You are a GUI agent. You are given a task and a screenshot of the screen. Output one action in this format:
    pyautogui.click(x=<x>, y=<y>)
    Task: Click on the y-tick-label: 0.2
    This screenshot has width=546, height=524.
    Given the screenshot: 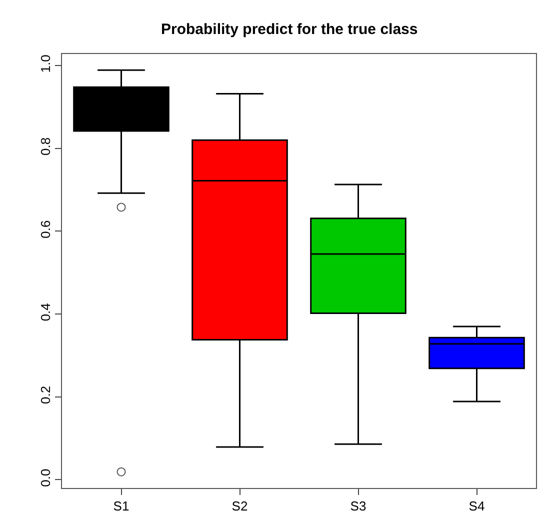 What is the action you would take?
    pyautogui.click(x=45, y=395)
    